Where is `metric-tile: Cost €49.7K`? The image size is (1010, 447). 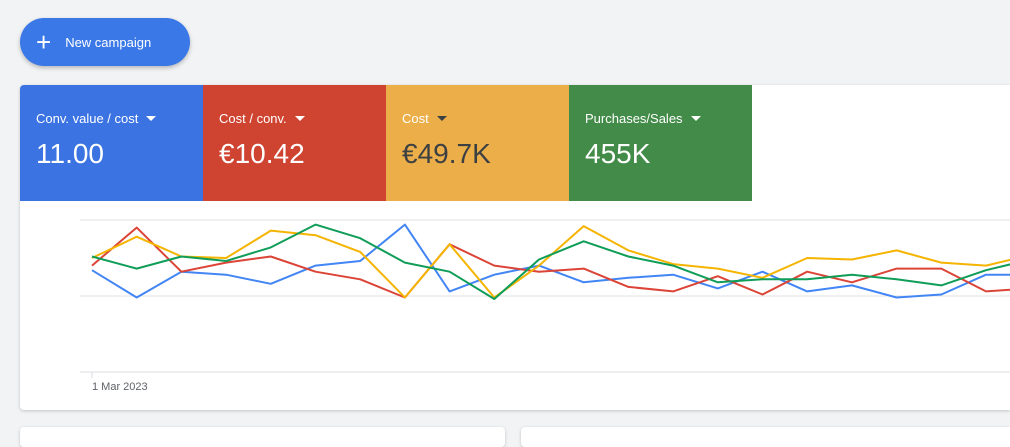 metric-tile: Cost €49.7K is located at coordinates (477, 143).